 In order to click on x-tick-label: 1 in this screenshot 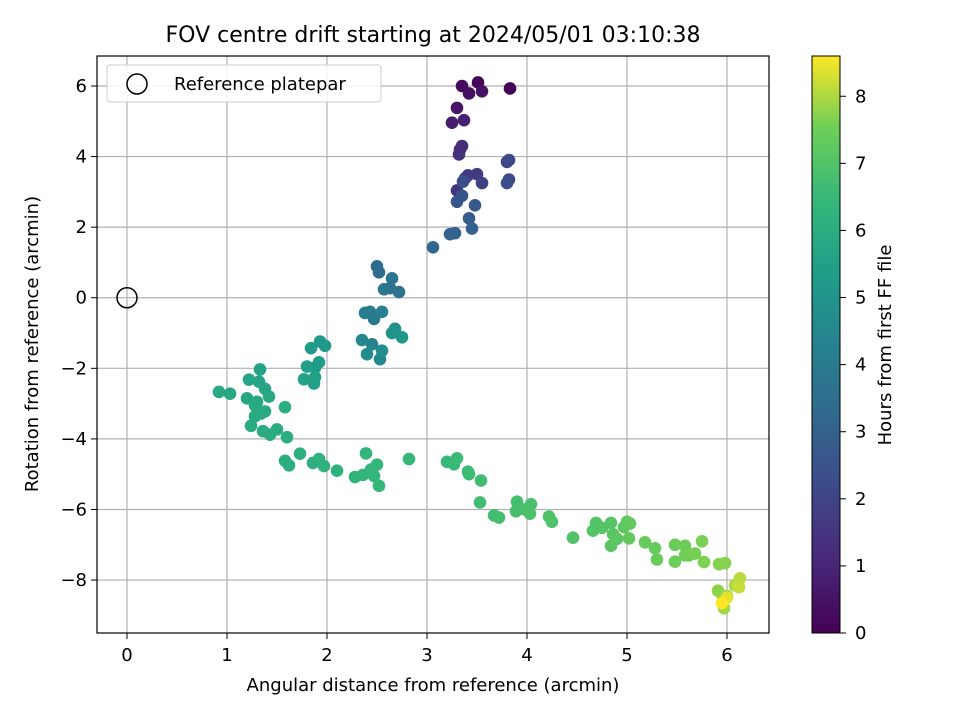, I will do `click(226, 655)`.